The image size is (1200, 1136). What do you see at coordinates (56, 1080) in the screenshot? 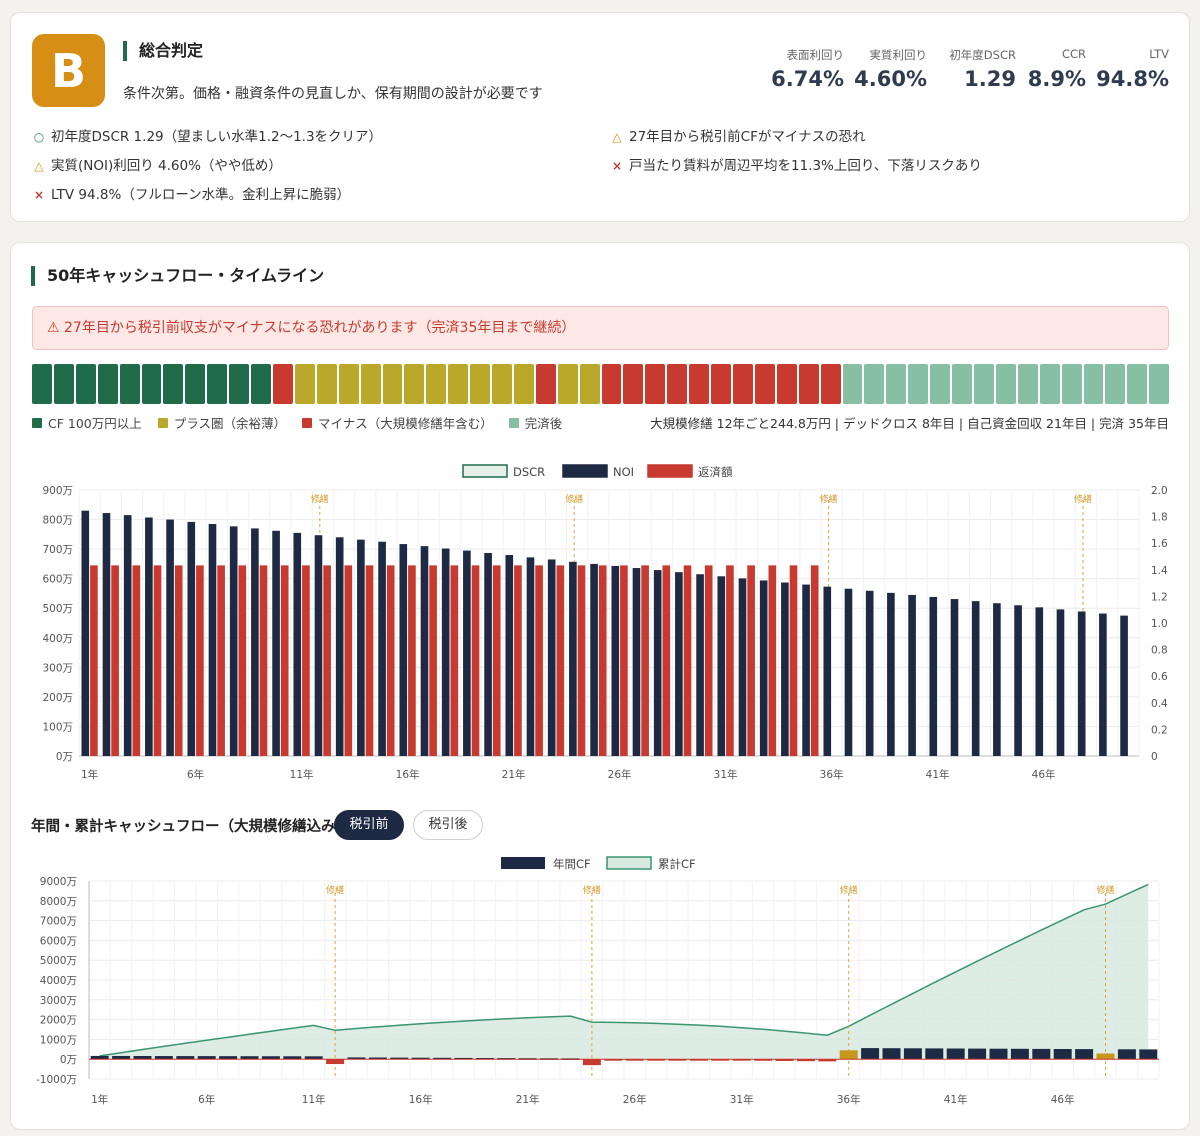
I see `y-tick-label: -1000万` at bounding box center [56, 1080].